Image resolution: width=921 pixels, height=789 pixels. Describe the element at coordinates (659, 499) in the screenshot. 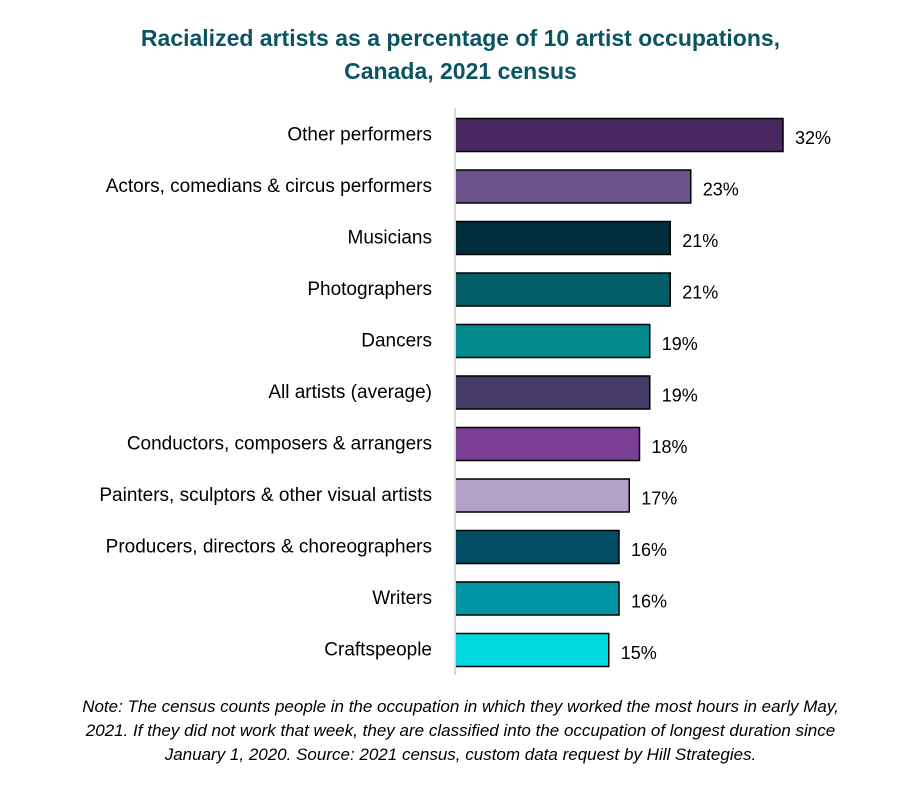

I see `value-label-7: 17%` at that location.